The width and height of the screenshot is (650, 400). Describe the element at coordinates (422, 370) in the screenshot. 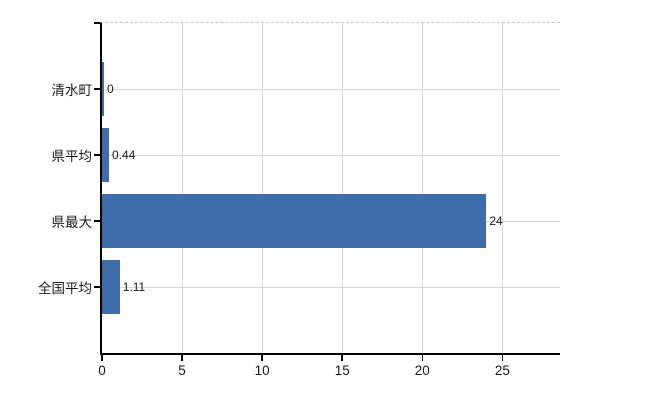

I see `x-tick-label: 20` at that location.